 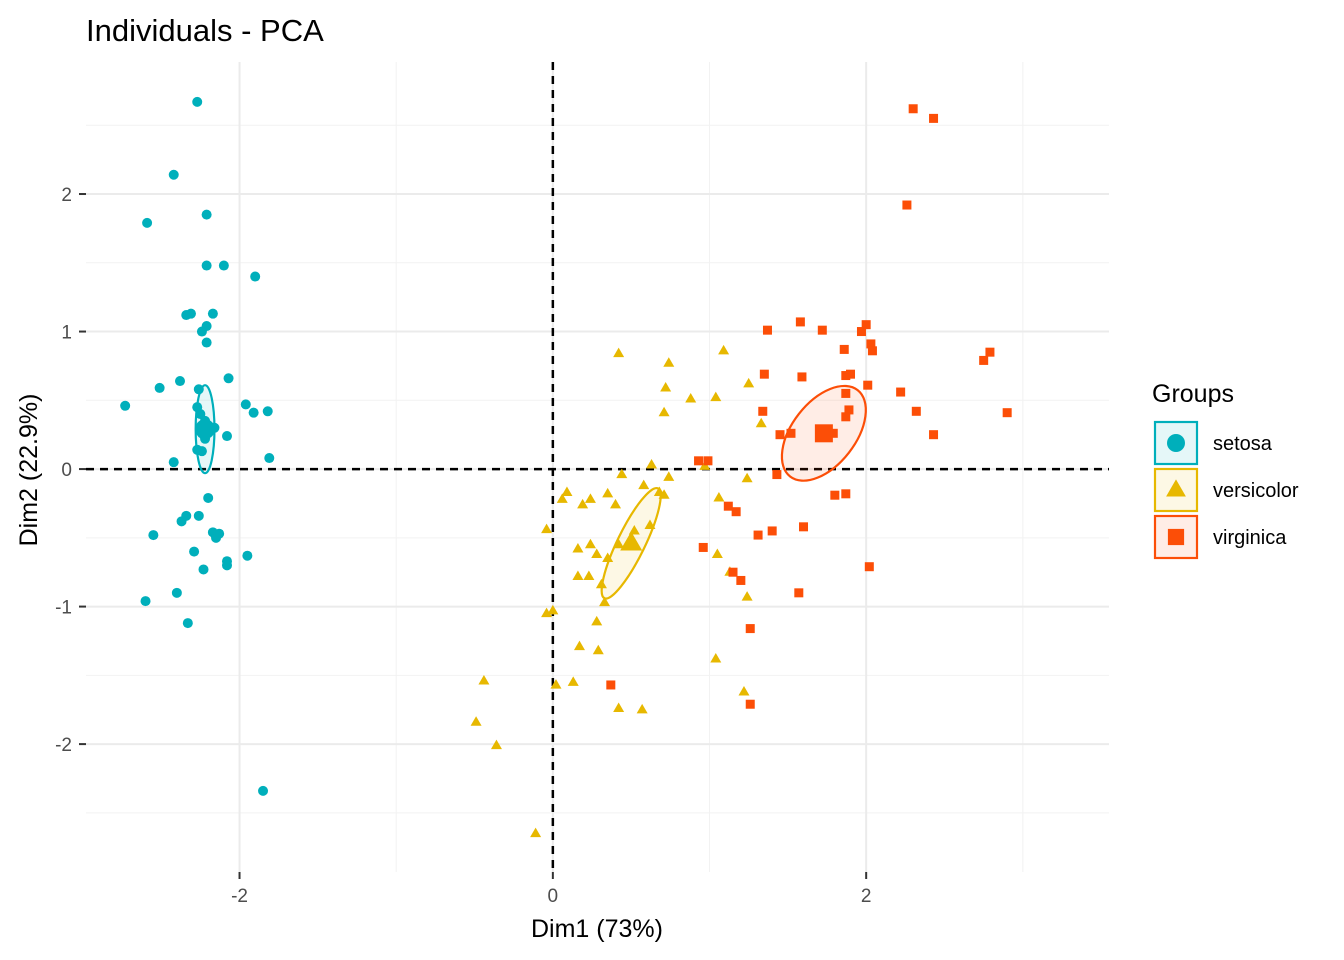 What do you see at coordinates (823, 433) in the screenshot?
I see `virginica-mean-point` at bounding box center [823, 433].